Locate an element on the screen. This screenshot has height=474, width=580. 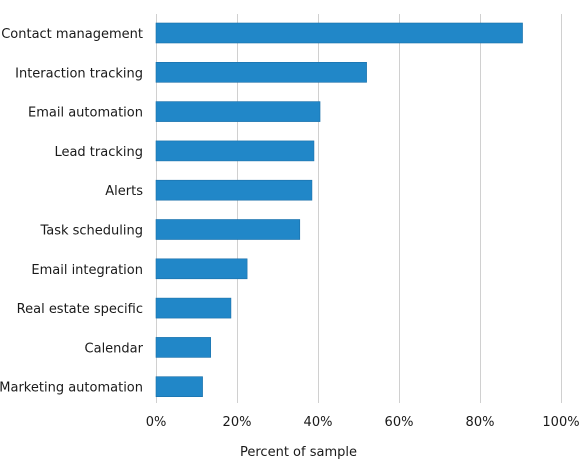
category-label: Alerts is located at coordinates (124, 191).